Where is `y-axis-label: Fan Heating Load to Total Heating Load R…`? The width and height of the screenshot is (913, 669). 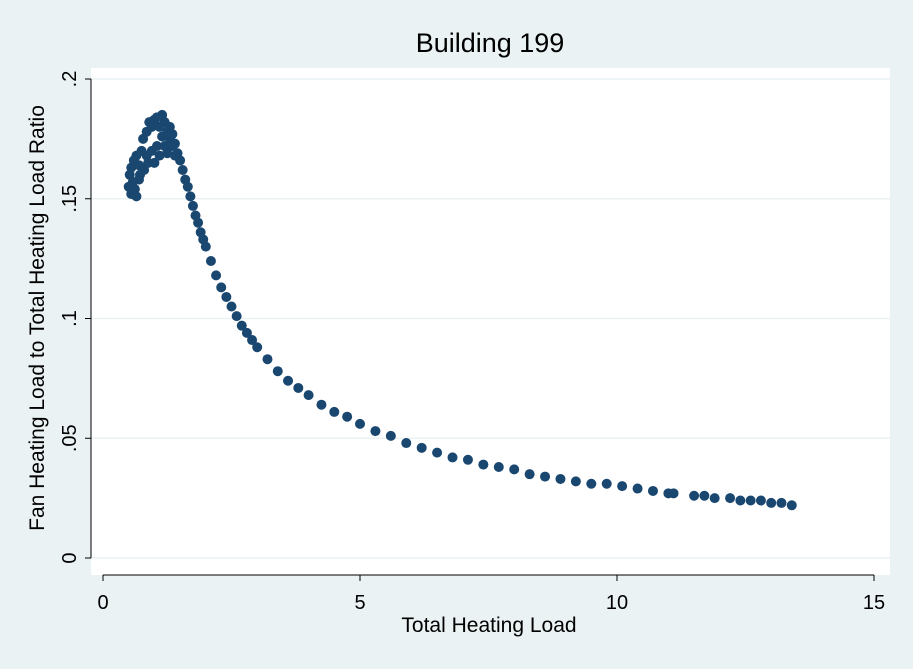 y-axis-label: Fan Heating Load to Total Heating Load R… is located at coordinates (37, 318).